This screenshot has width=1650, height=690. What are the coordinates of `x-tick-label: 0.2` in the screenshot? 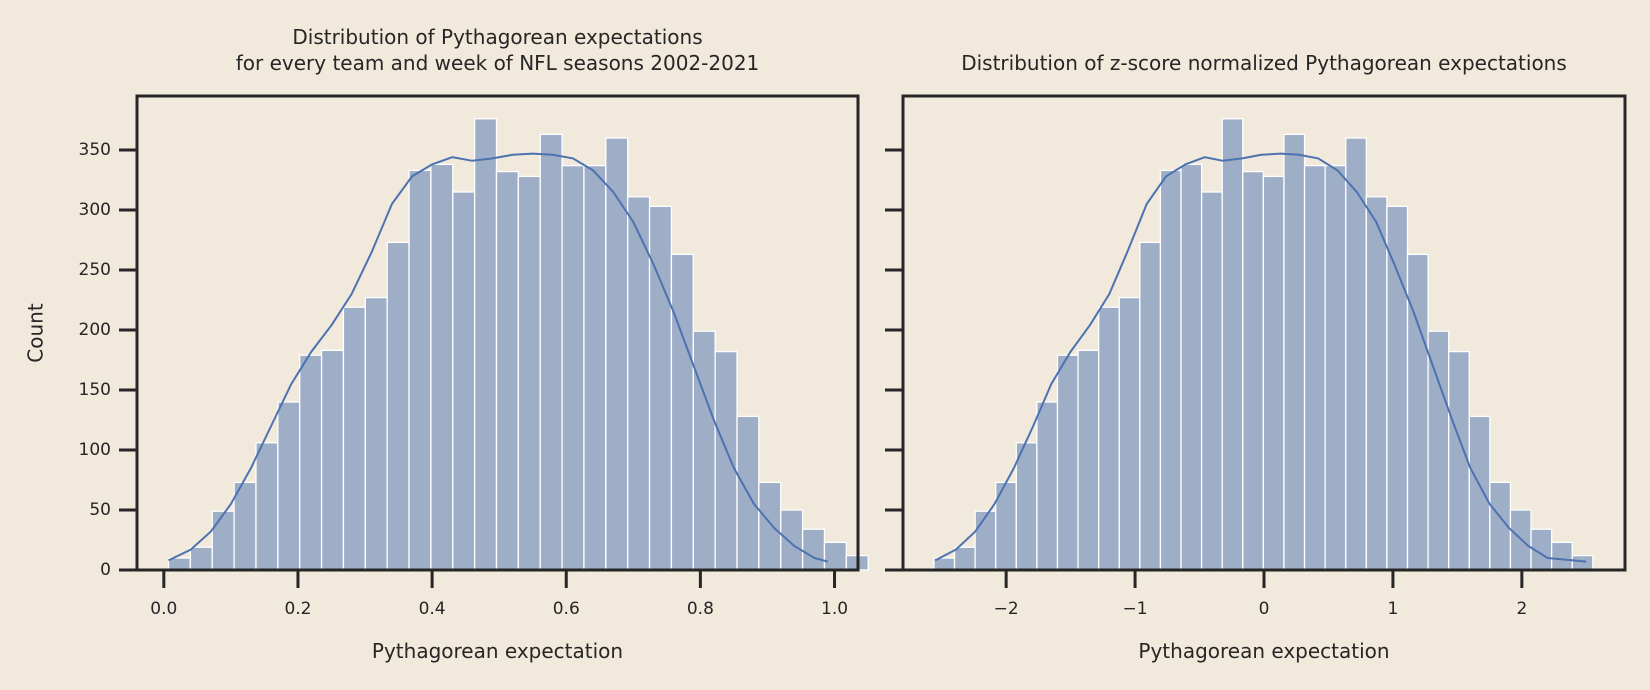 It's located at (297, 609).